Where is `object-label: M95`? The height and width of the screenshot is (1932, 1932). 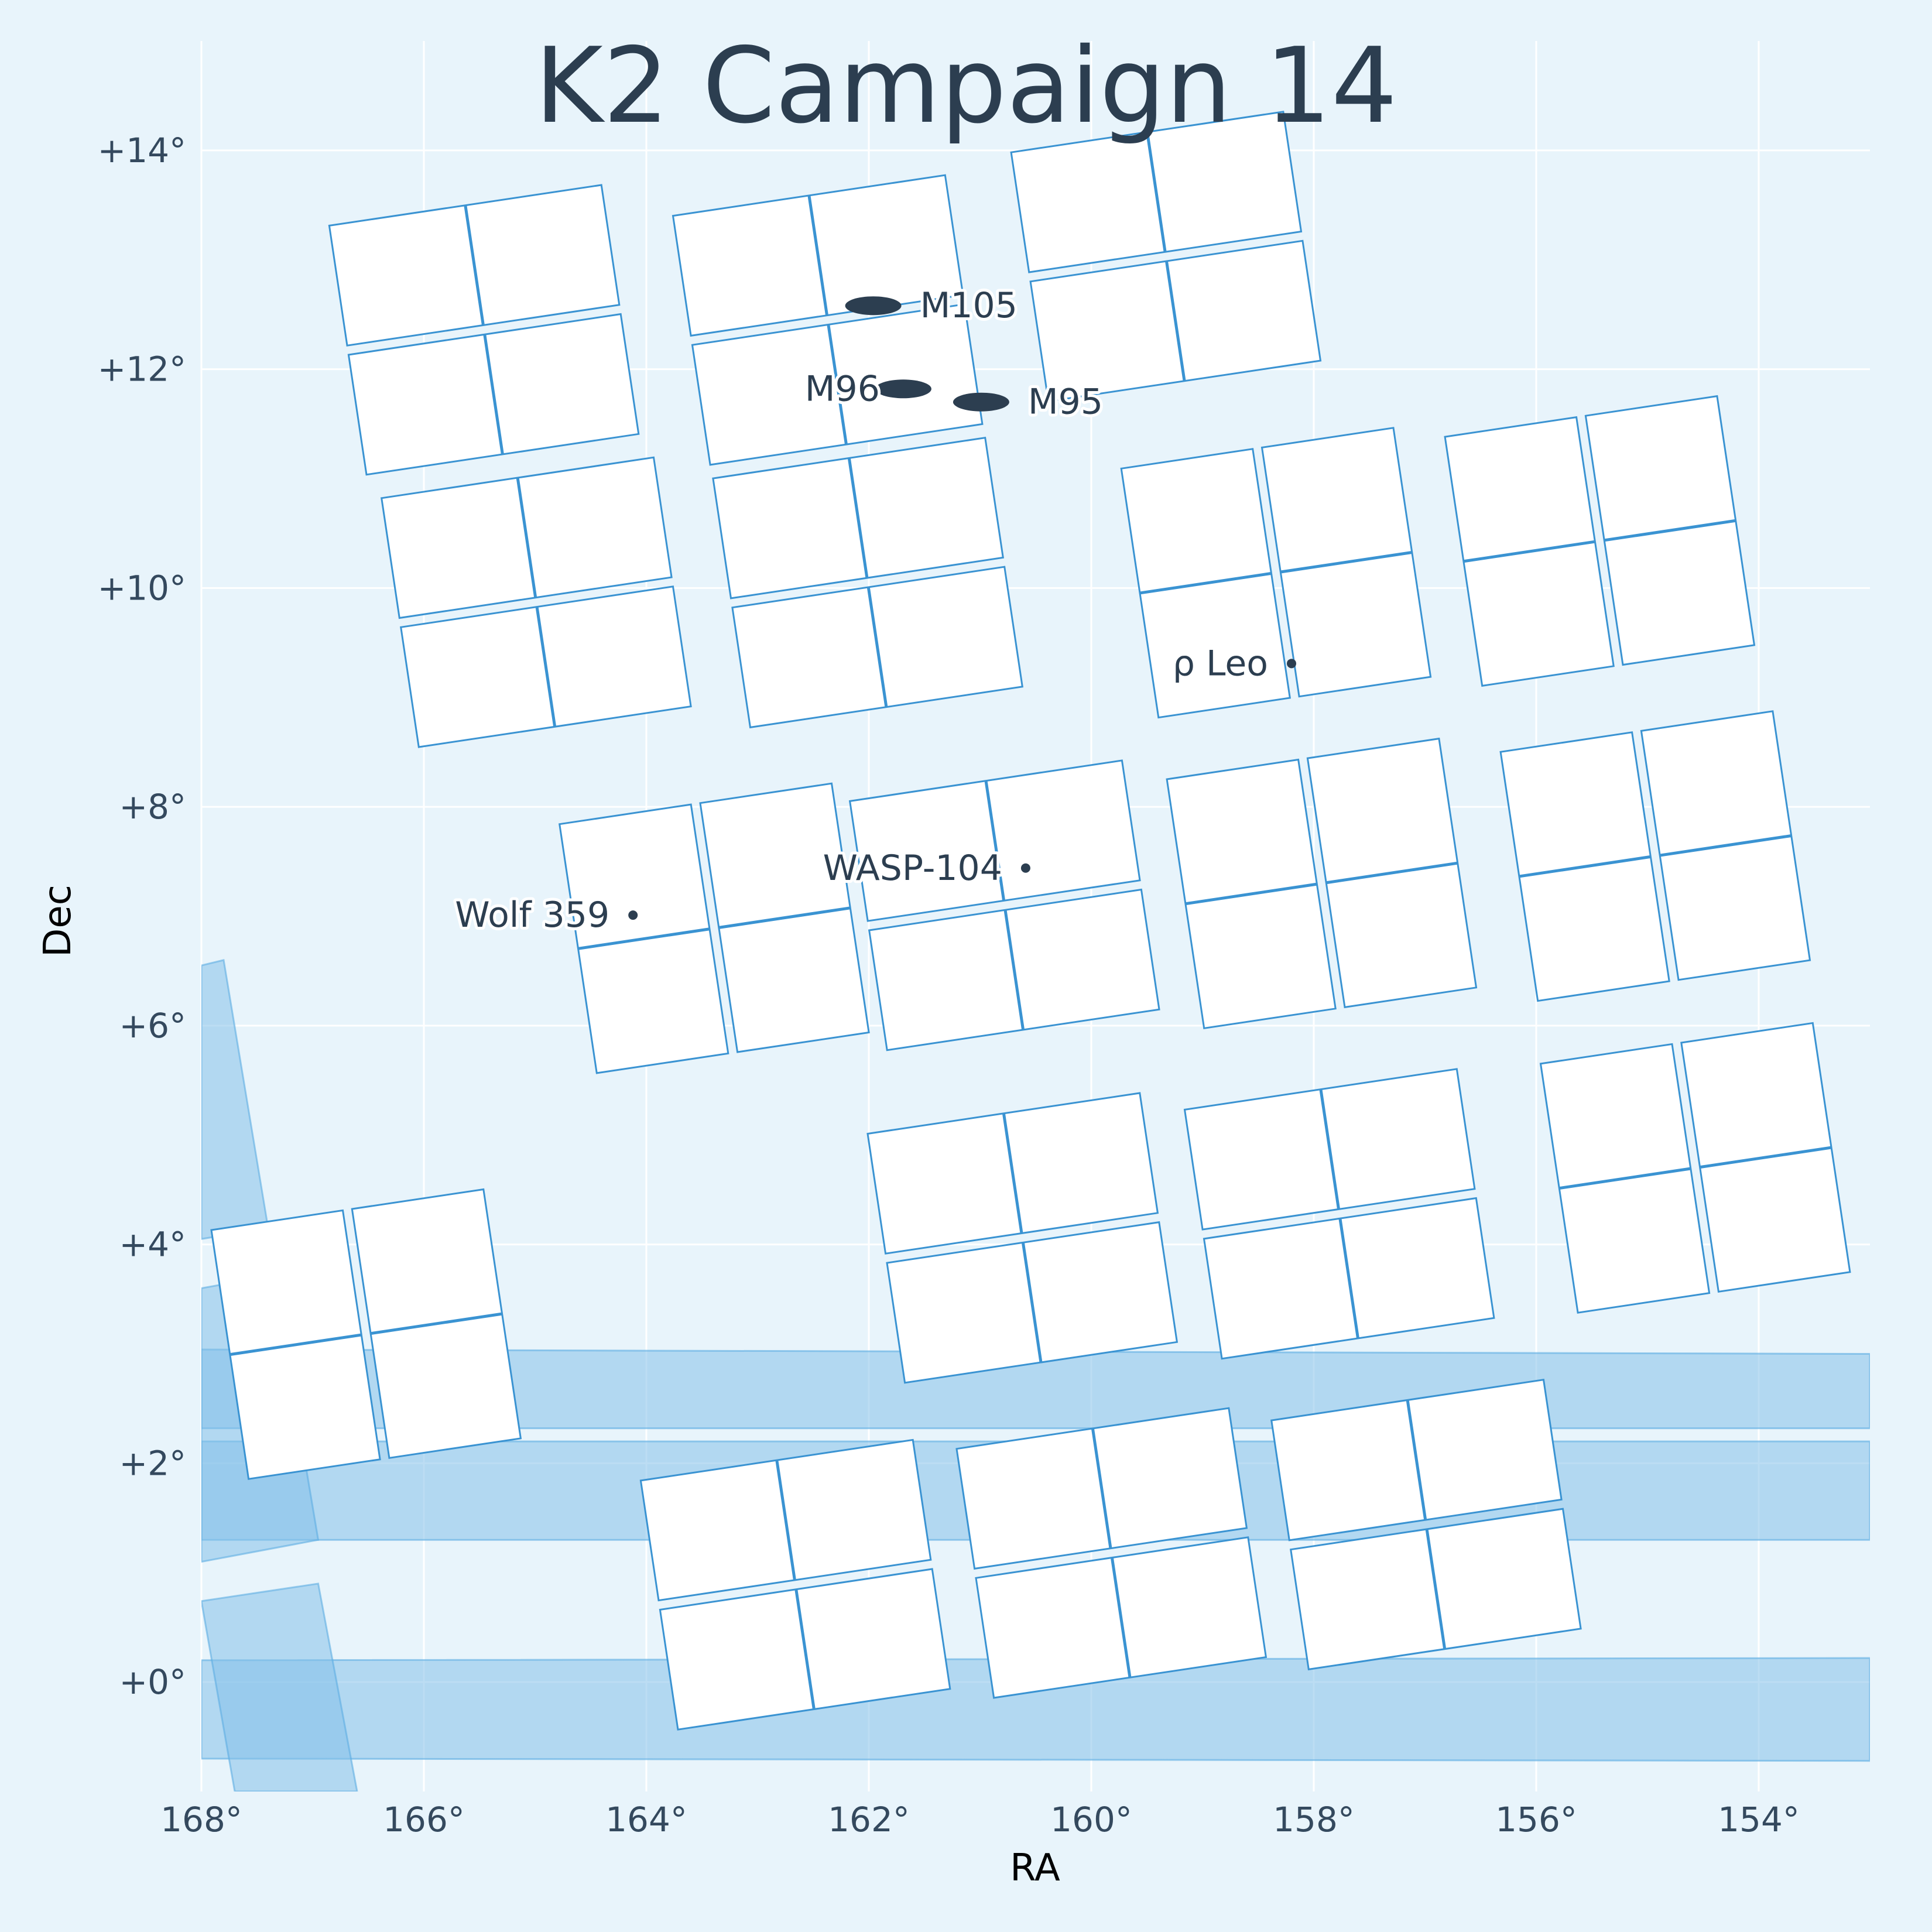 object-label: M95 is located at coordinates (1065, 402).